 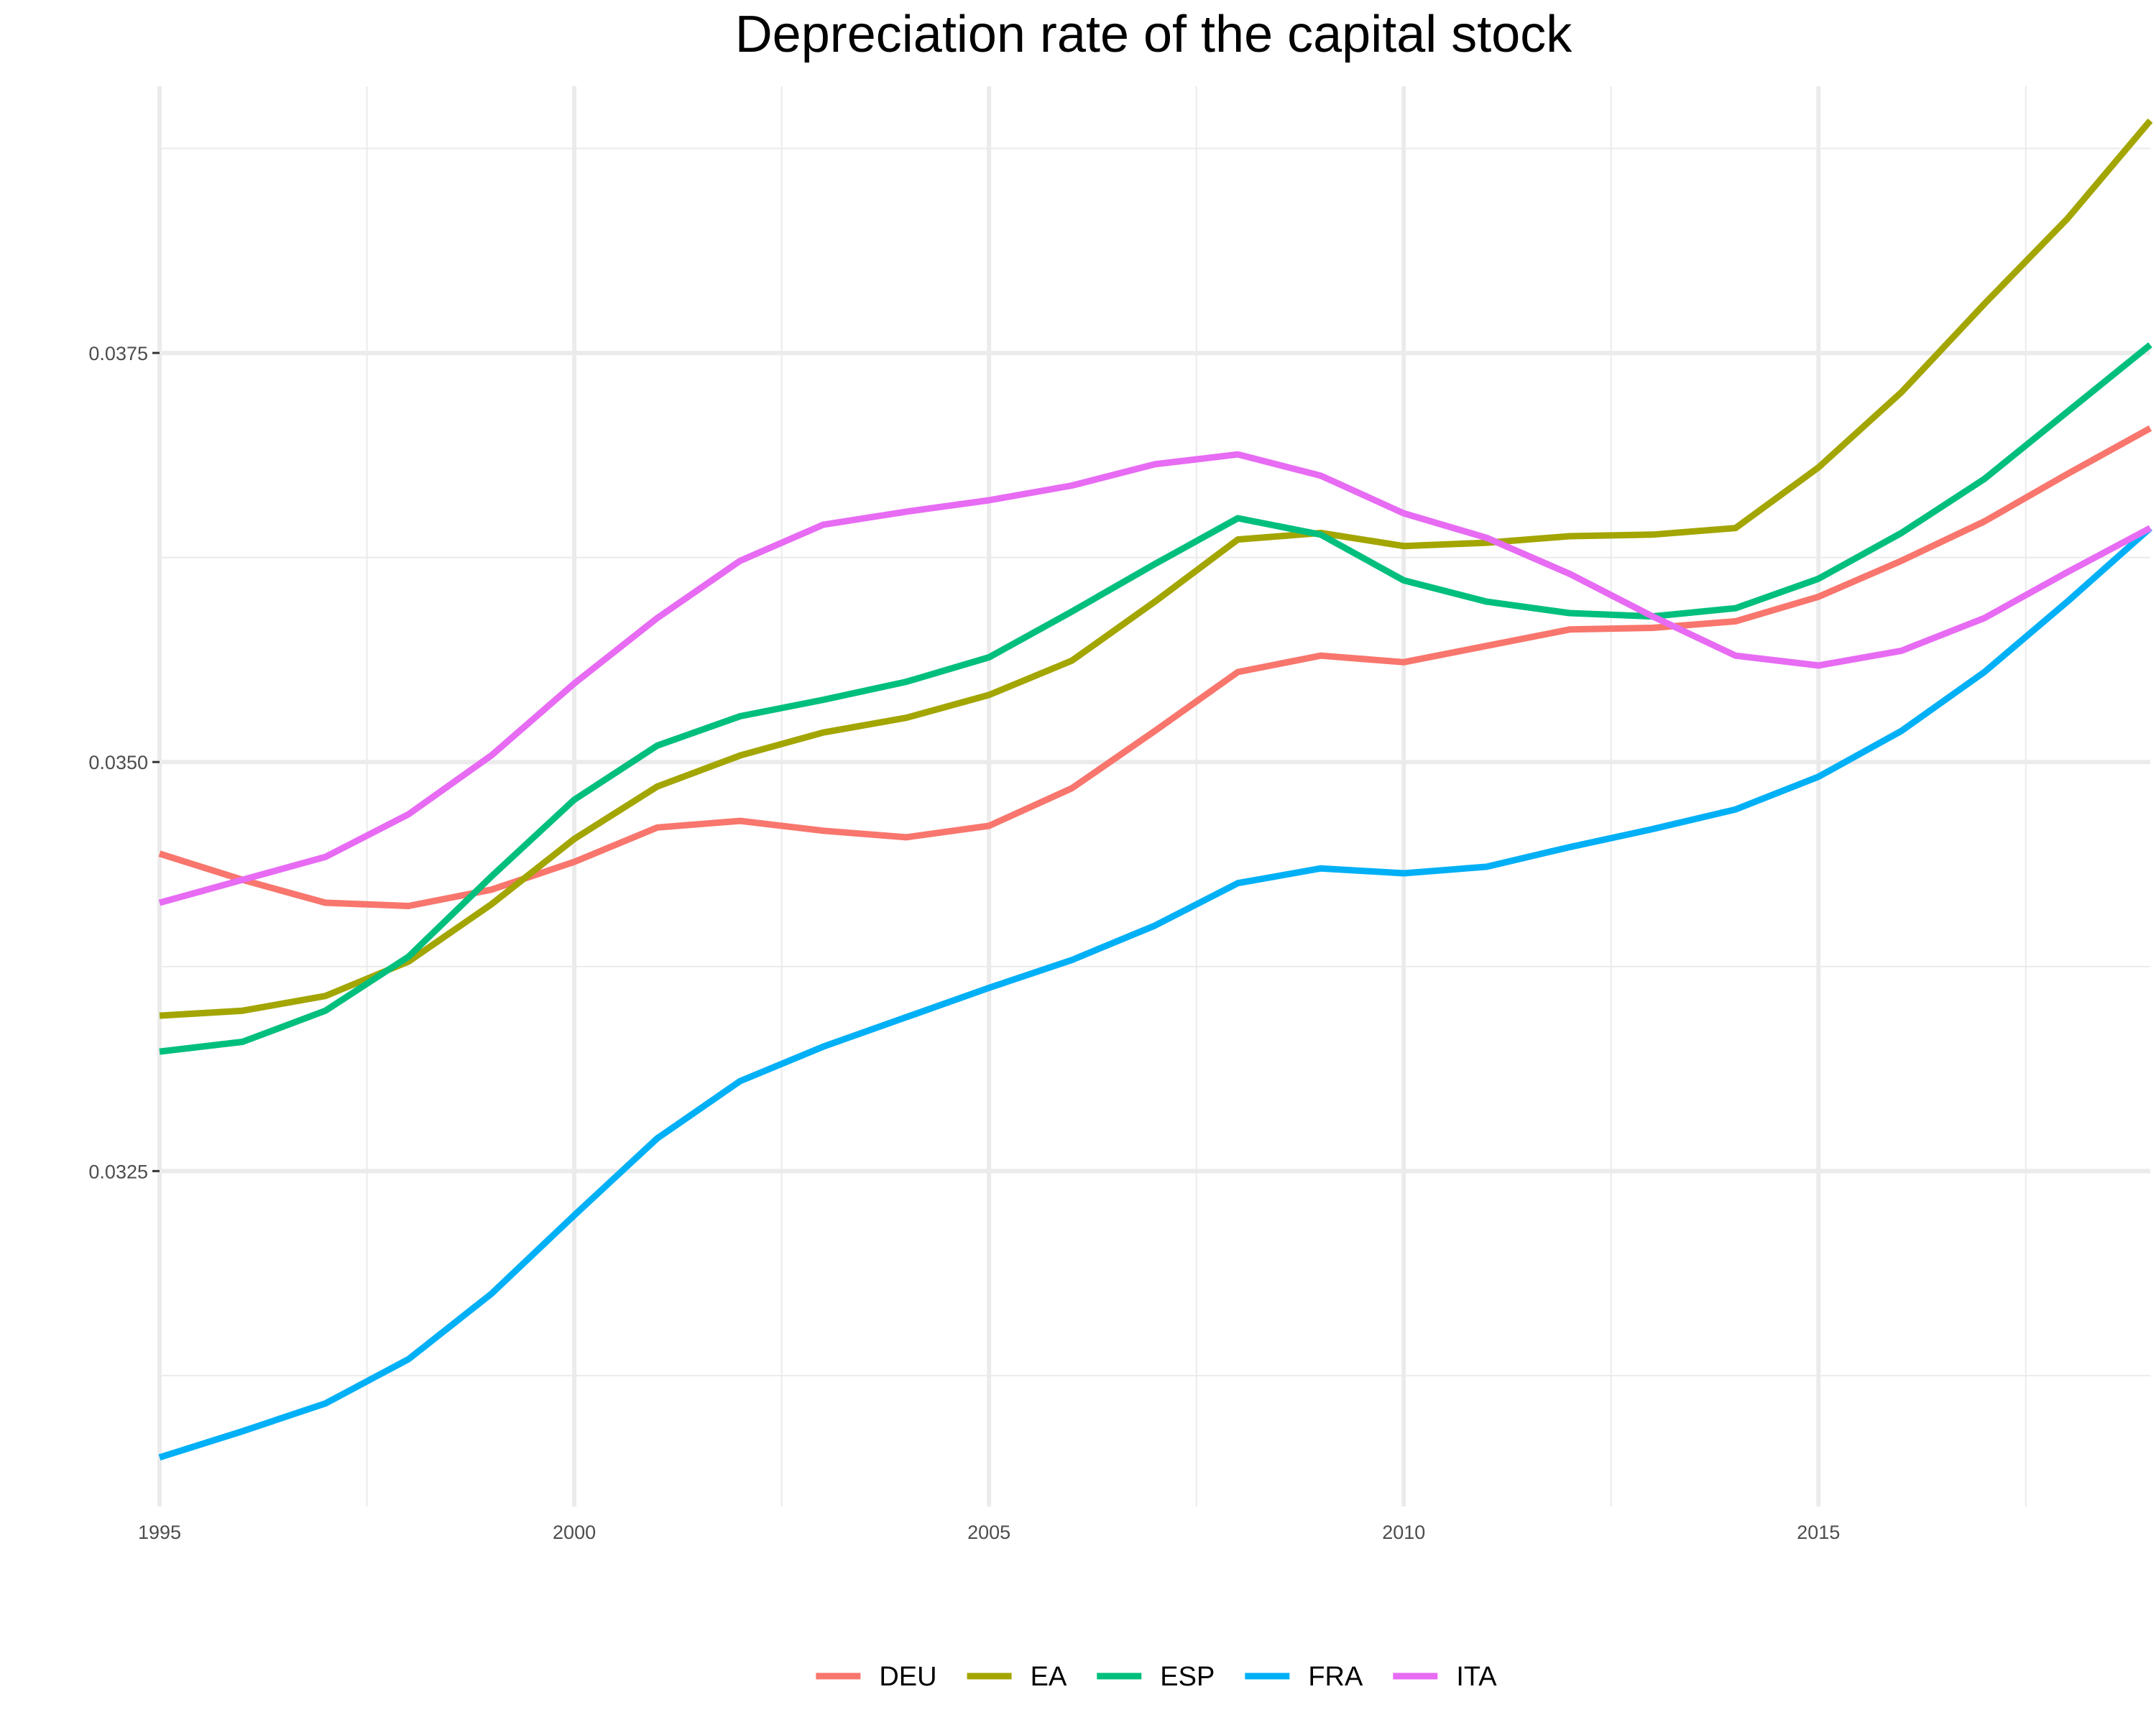 I want to click on x-tick-label: 2005, so click(x=988, y=1532).